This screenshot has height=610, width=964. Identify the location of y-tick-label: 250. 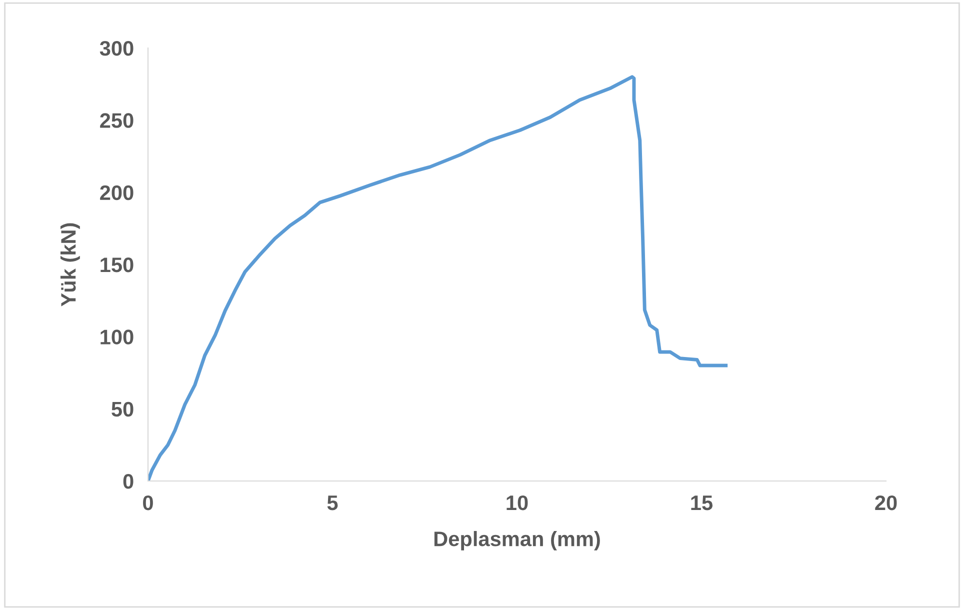
(117, 120).